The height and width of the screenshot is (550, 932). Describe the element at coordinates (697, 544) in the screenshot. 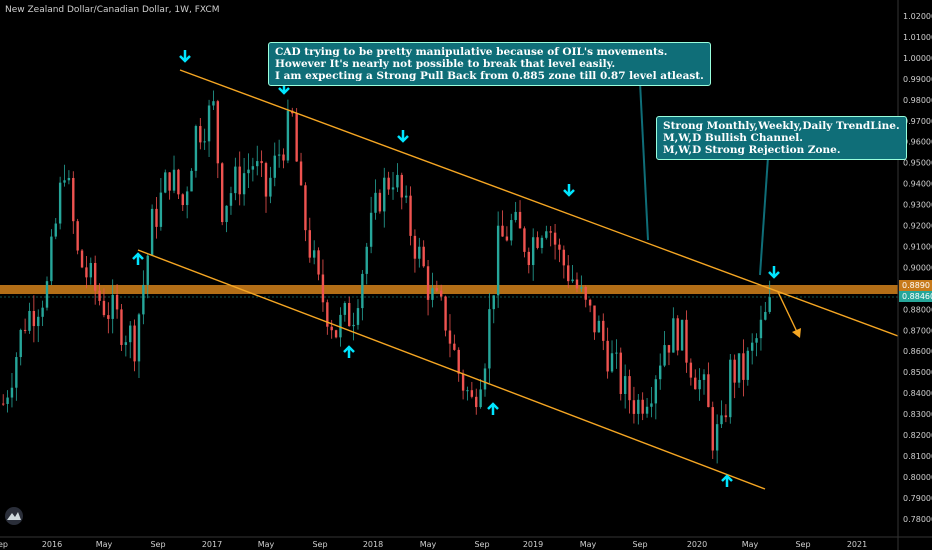

I see `time-tick-label: 2020` at that location.